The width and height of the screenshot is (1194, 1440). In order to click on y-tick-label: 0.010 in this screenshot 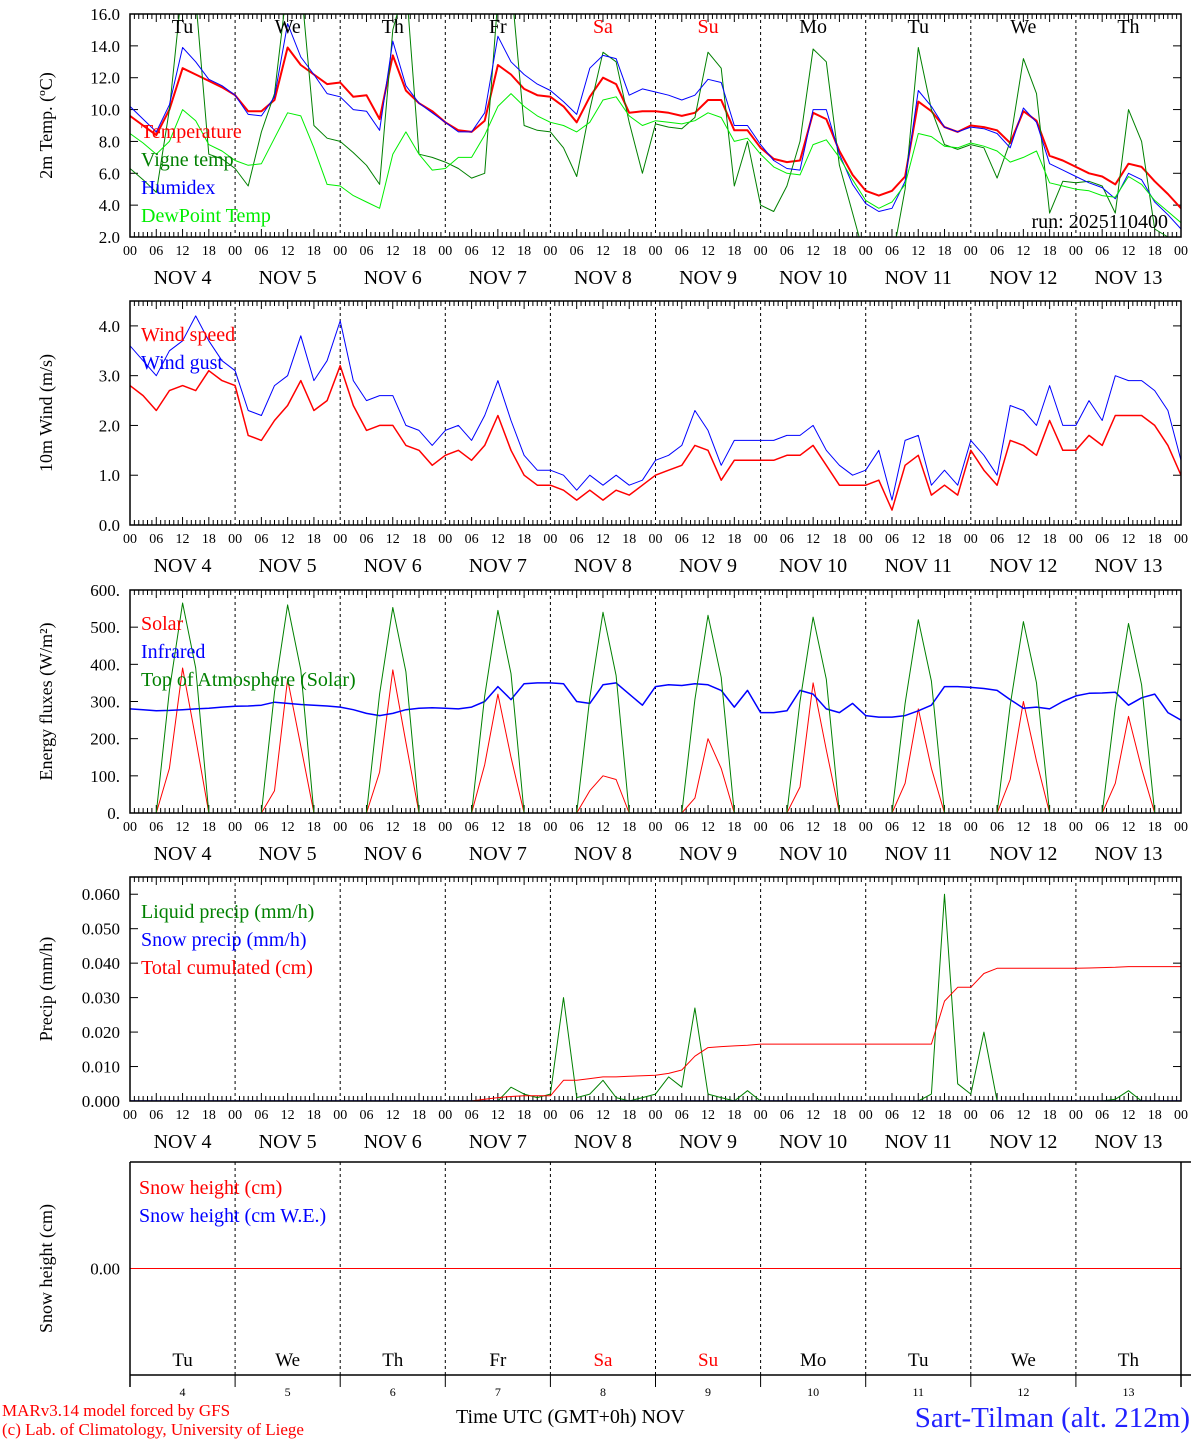, I will do `click(101, 1067)`.